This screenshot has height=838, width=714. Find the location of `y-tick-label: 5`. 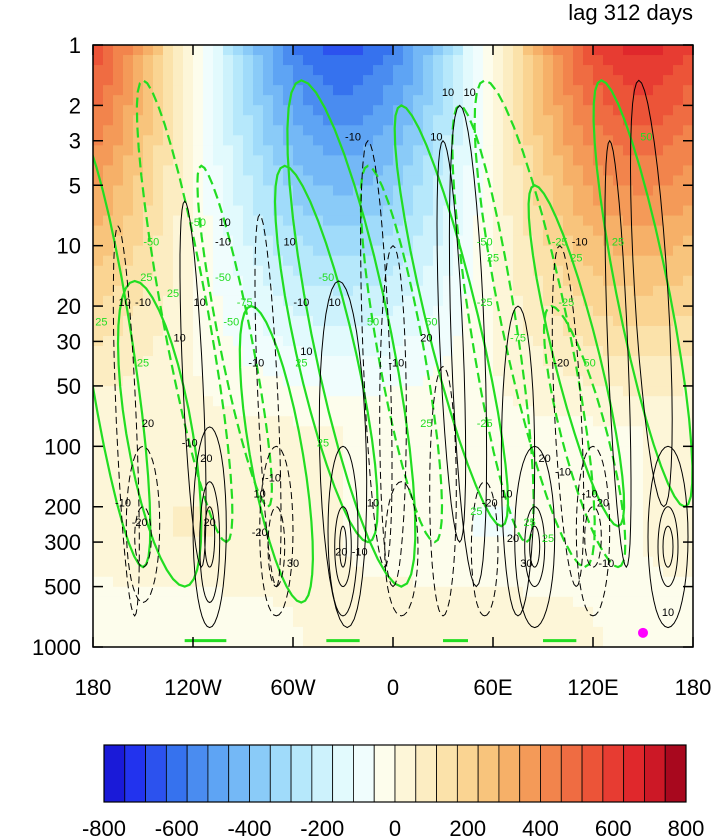

y-tick-label: 5 is located at coordinates (75, 185).